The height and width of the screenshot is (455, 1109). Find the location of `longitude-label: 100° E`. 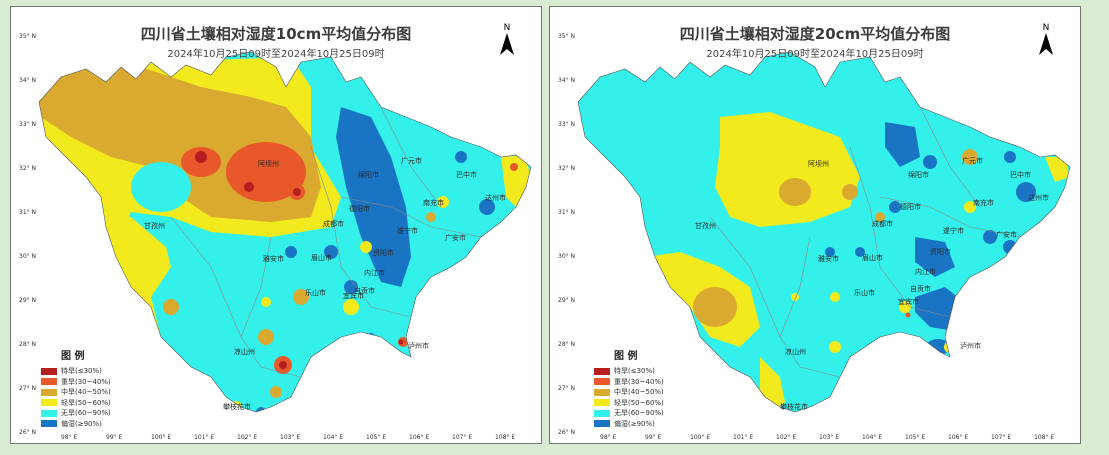

longitude-label: 100° E is located at coordinates (700, 437).